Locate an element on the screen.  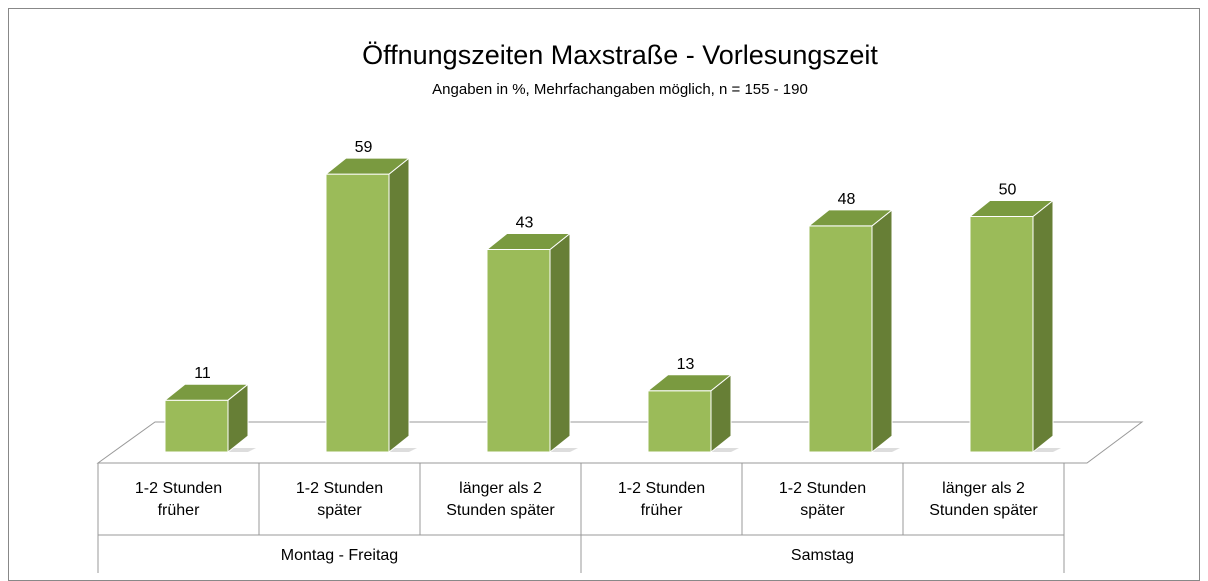
group-label: Montag - Freitag is located at coordinates (339, 555).